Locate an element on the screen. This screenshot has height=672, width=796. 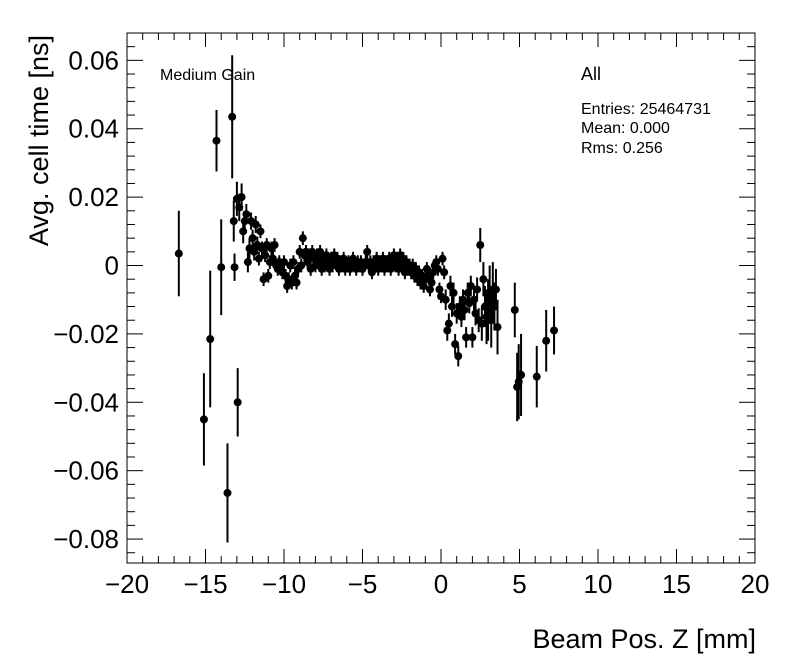
stats-entries: Entries: 25464731 is located at coordinates (646, 109).